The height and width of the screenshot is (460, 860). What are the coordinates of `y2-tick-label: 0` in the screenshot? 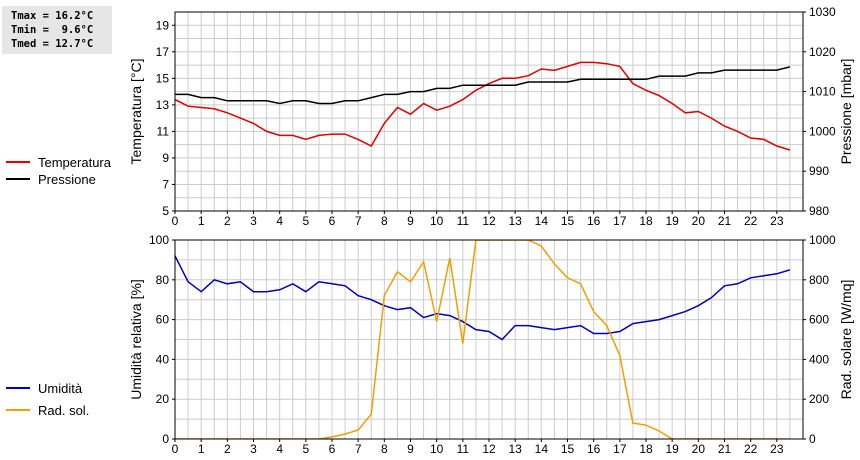 It's located at (812, 439).